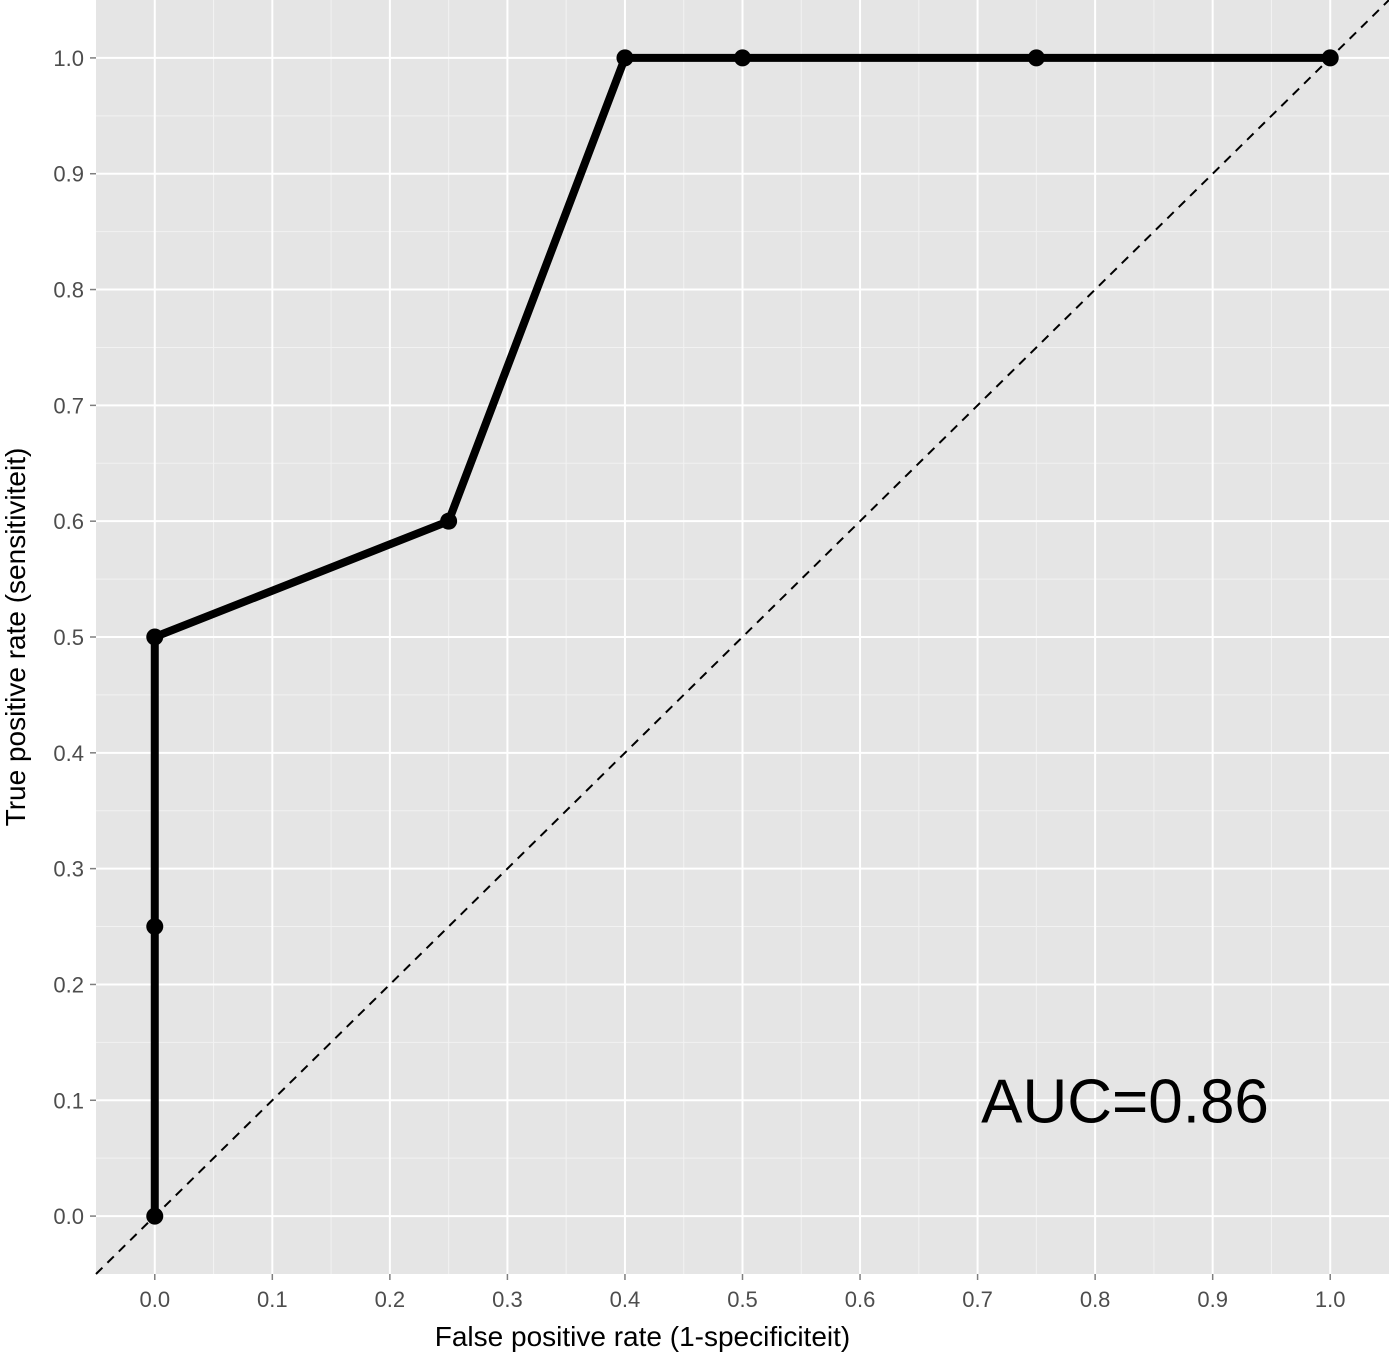 The height and width of the screenshot is (1354, 1389). I want to click on x-tick-label: 0.1, so click(272, 1299).